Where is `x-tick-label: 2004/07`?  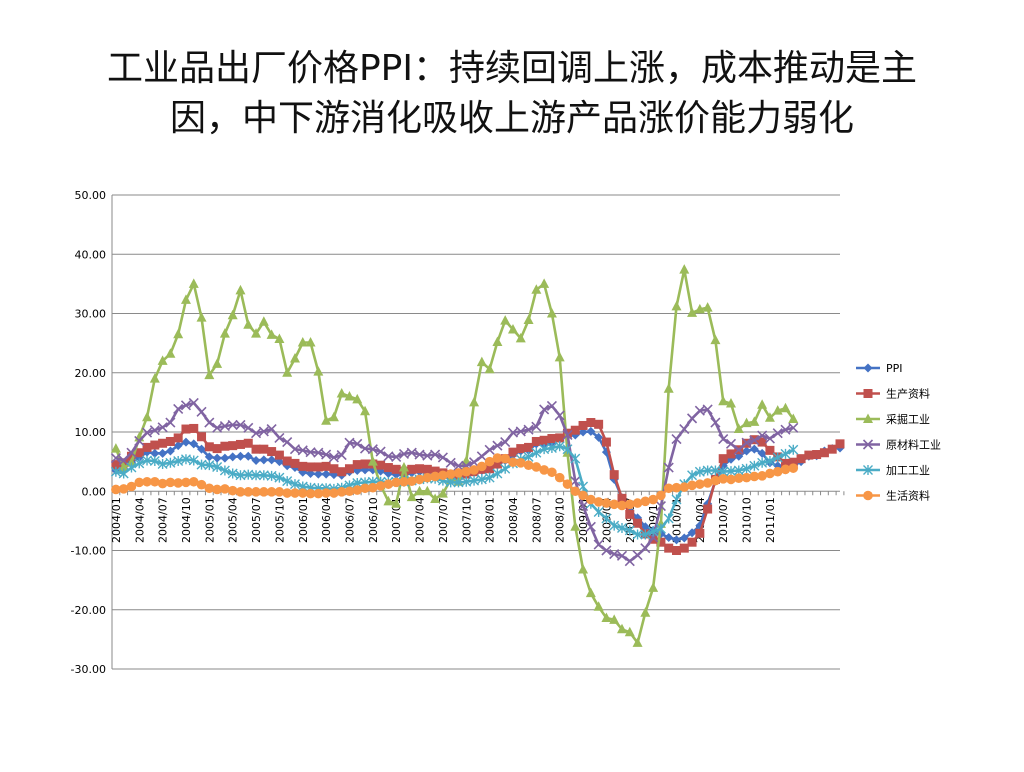
x-tick-label: 2004/07 is located at coordinates (163, 520).